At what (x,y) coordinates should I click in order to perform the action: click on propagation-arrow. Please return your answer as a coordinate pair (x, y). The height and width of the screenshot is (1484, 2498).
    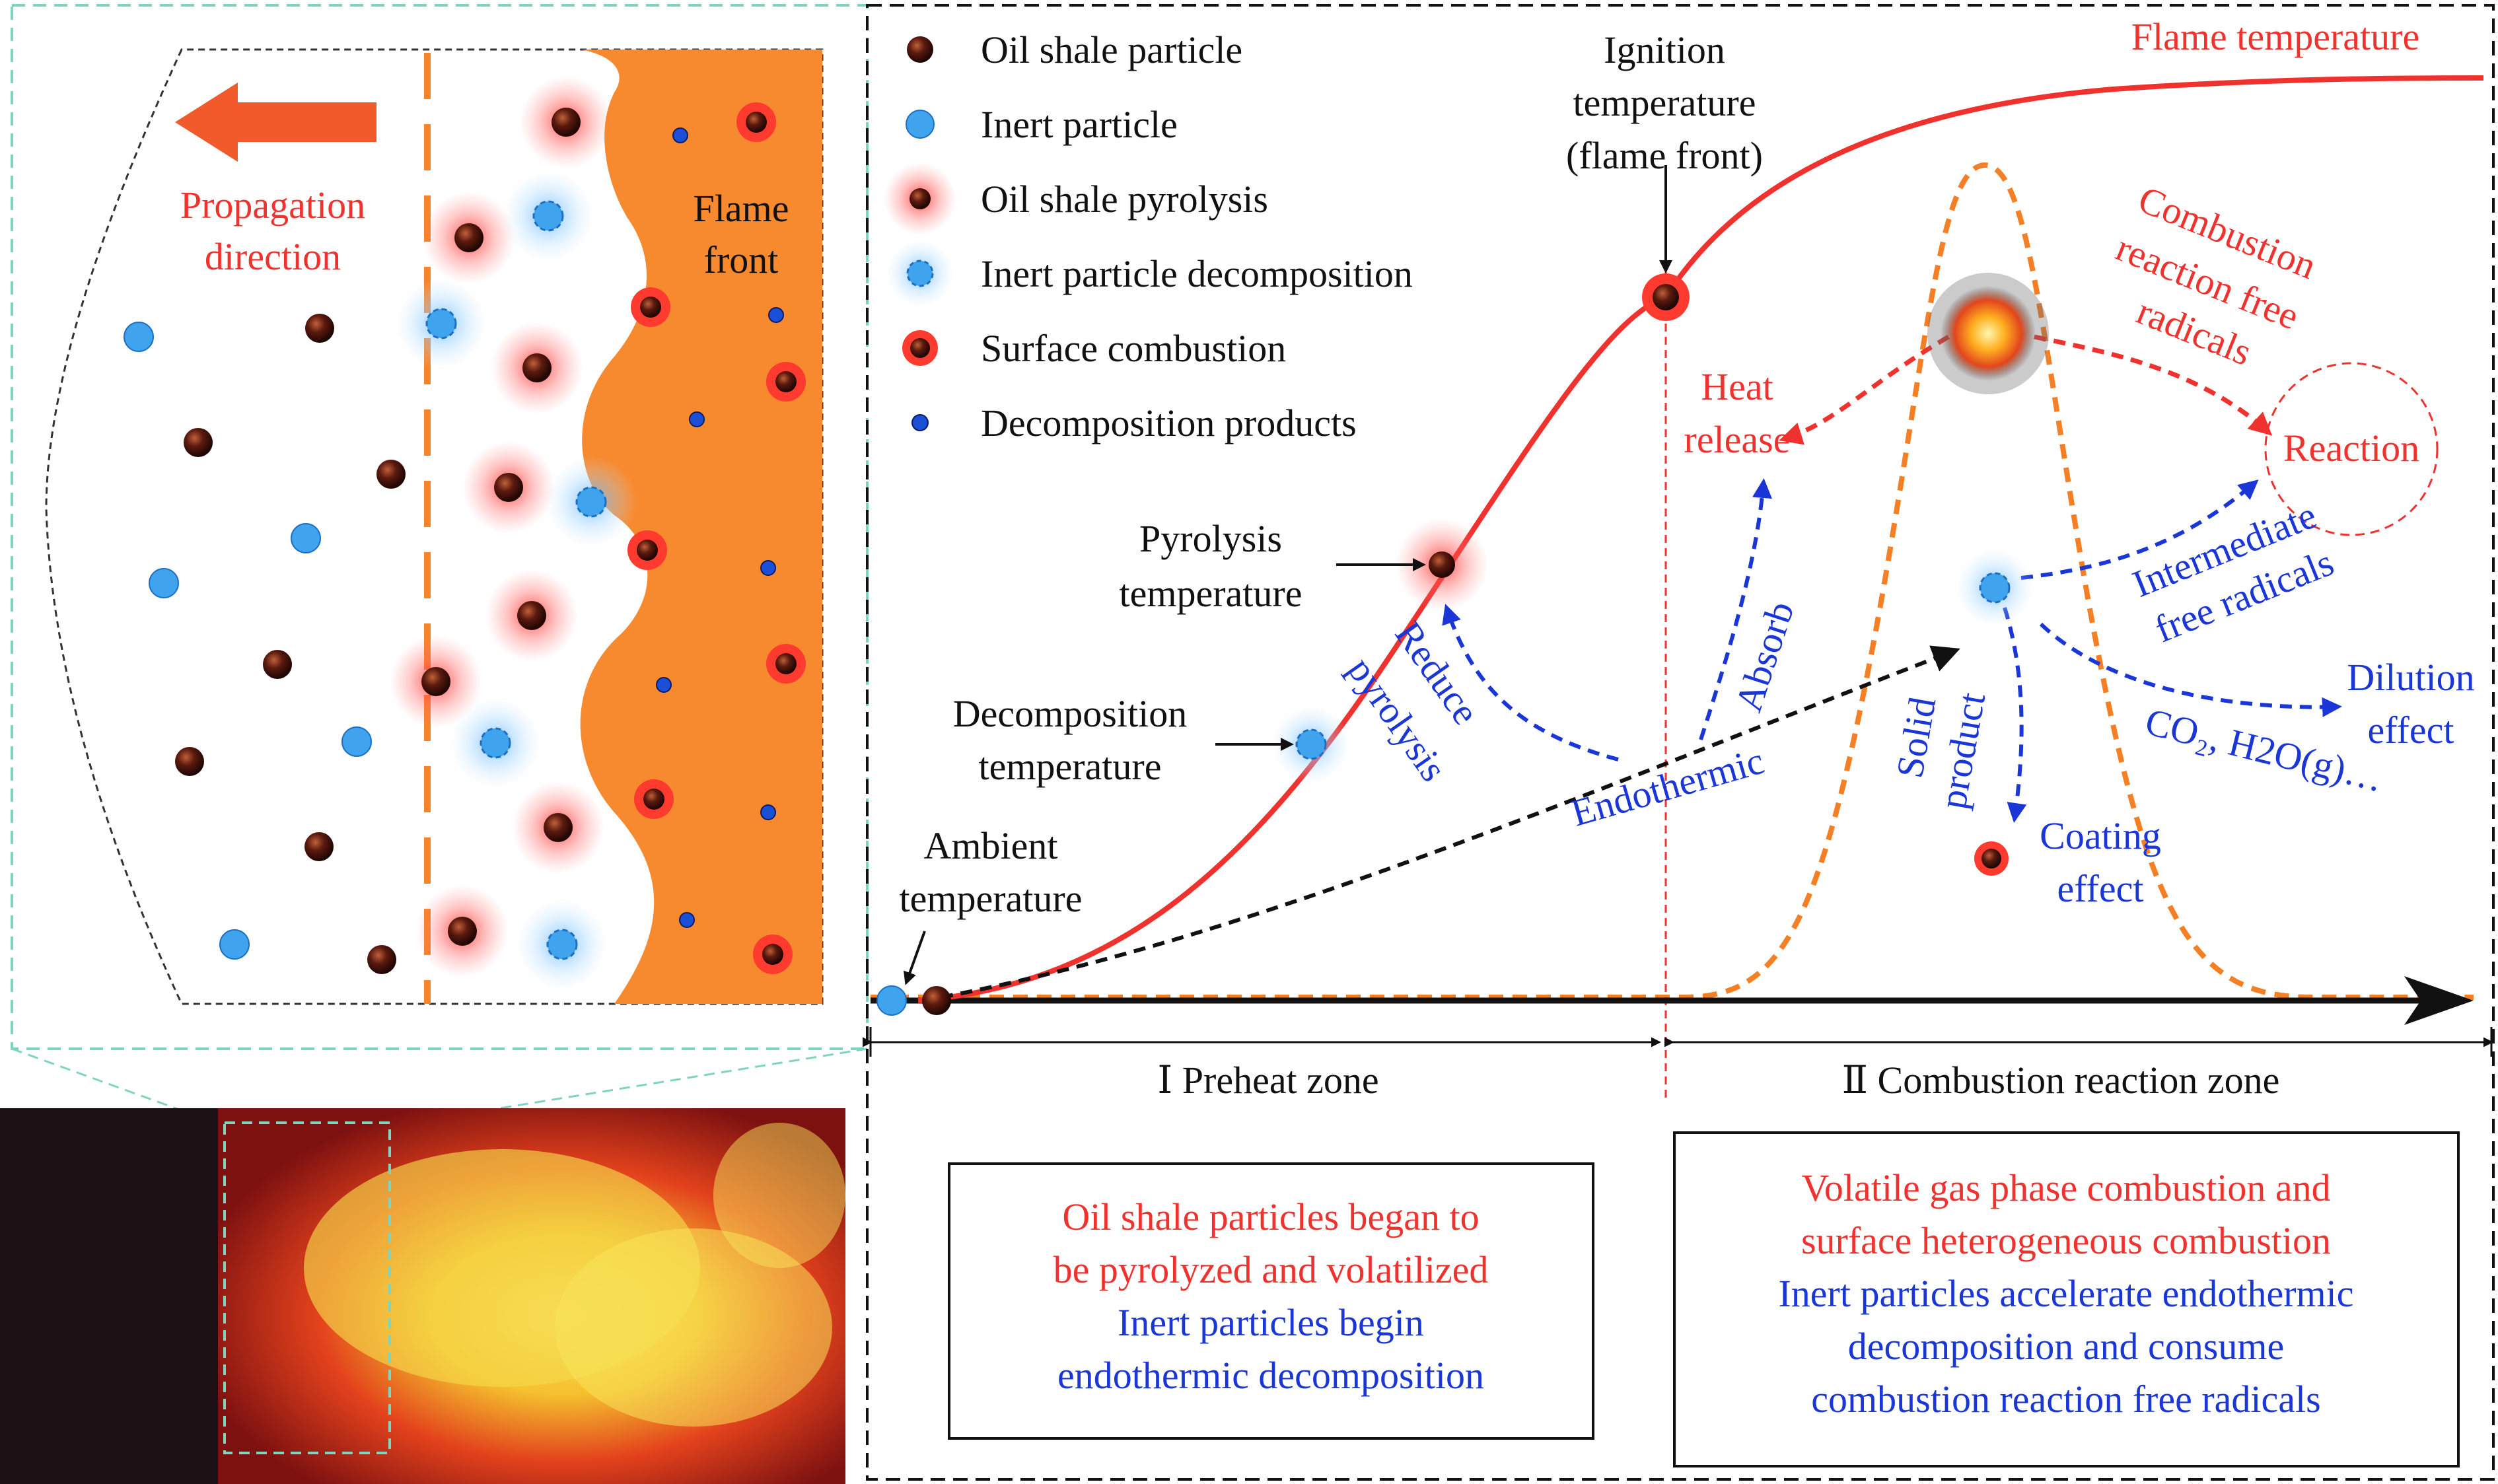
    Looking at the image, I should click on (275, 122).